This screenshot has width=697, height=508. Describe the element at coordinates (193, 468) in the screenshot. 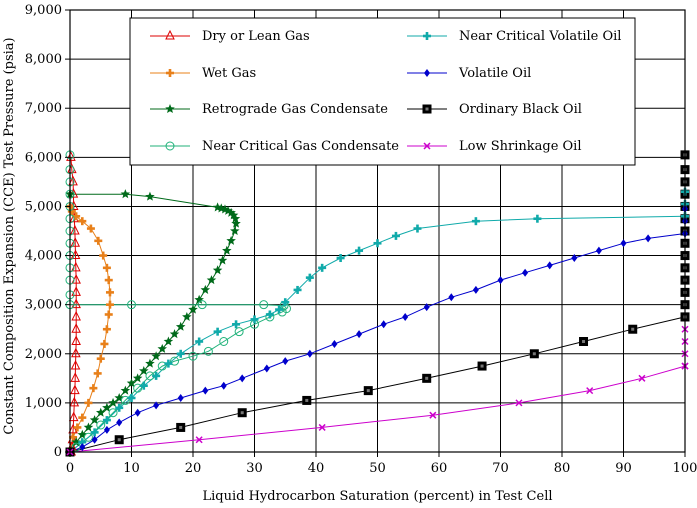

I see `x-tick-label: 20` at that location.